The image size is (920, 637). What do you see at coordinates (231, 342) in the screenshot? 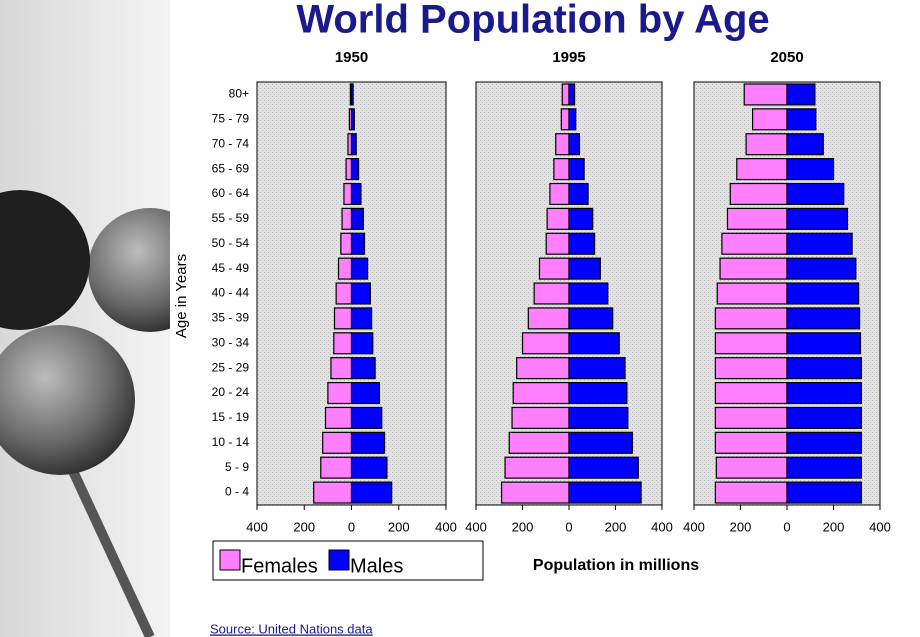
I see `y-tick-label: 30 - 34` at bounding box center [231, 342].